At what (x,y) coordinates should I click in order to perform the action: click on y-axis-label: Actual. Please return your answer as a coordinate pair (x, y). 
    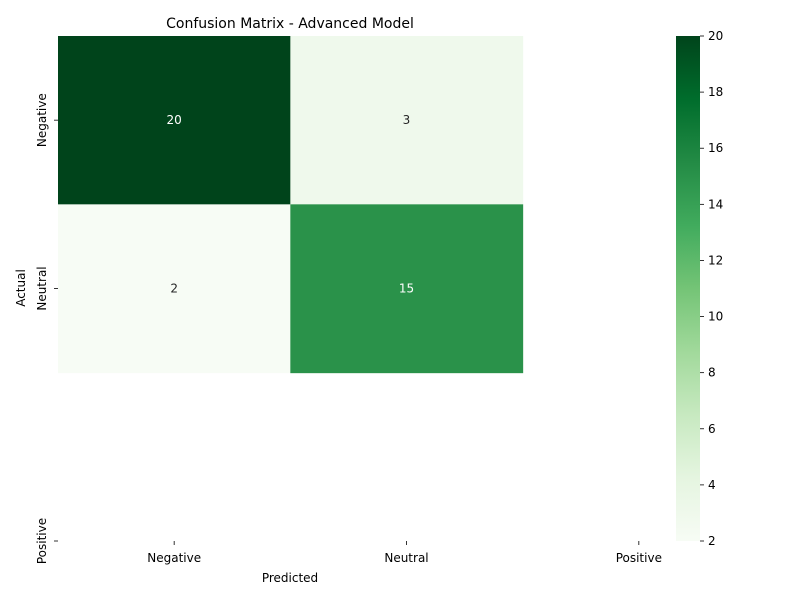
    Looking at the image, I should click on (21, 288).